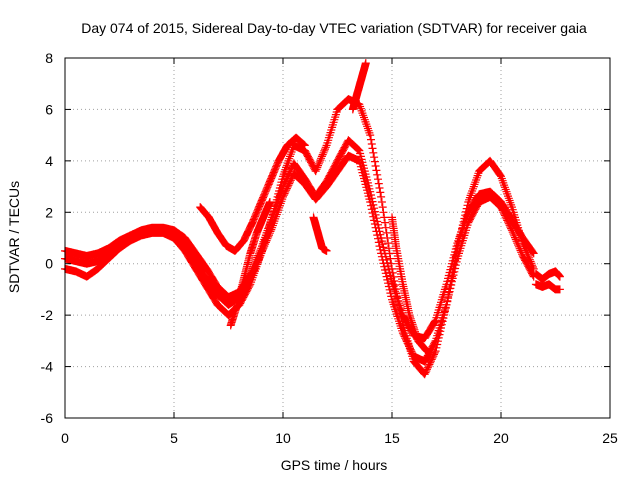  What do you see at coordinates (47, 367) in the screenshot?
I see `y-tick-label: -4` at bounding box center [47, 367].